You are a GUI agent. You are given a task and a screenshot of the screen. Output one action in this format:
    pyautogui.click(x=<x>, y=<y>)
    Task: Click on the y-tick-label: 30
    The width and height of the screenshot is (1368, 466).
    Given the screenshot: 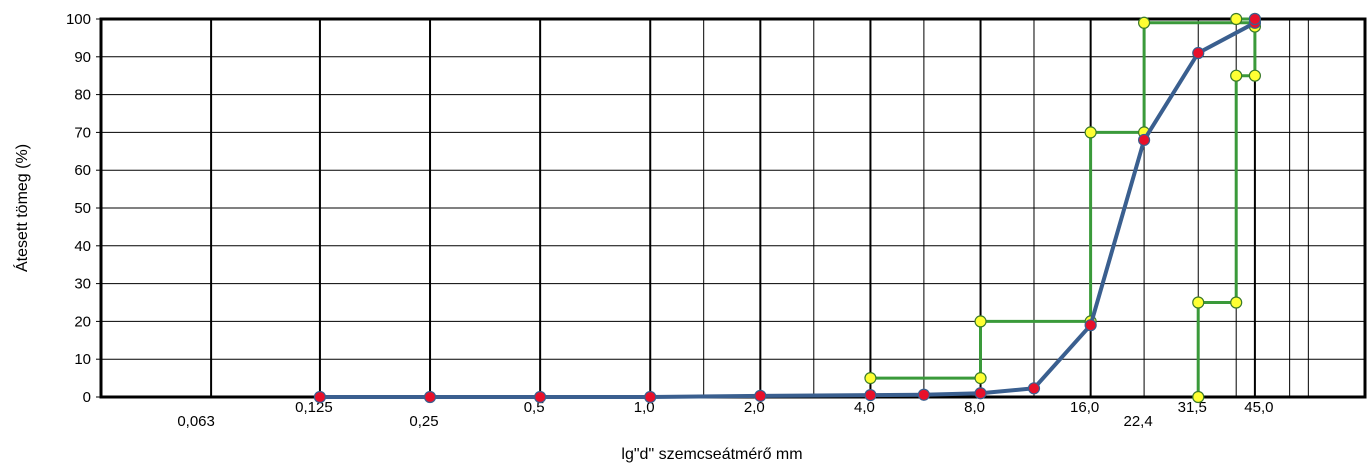 What is the action you would take?
    pyautogui.click(x=82, y=284)
    